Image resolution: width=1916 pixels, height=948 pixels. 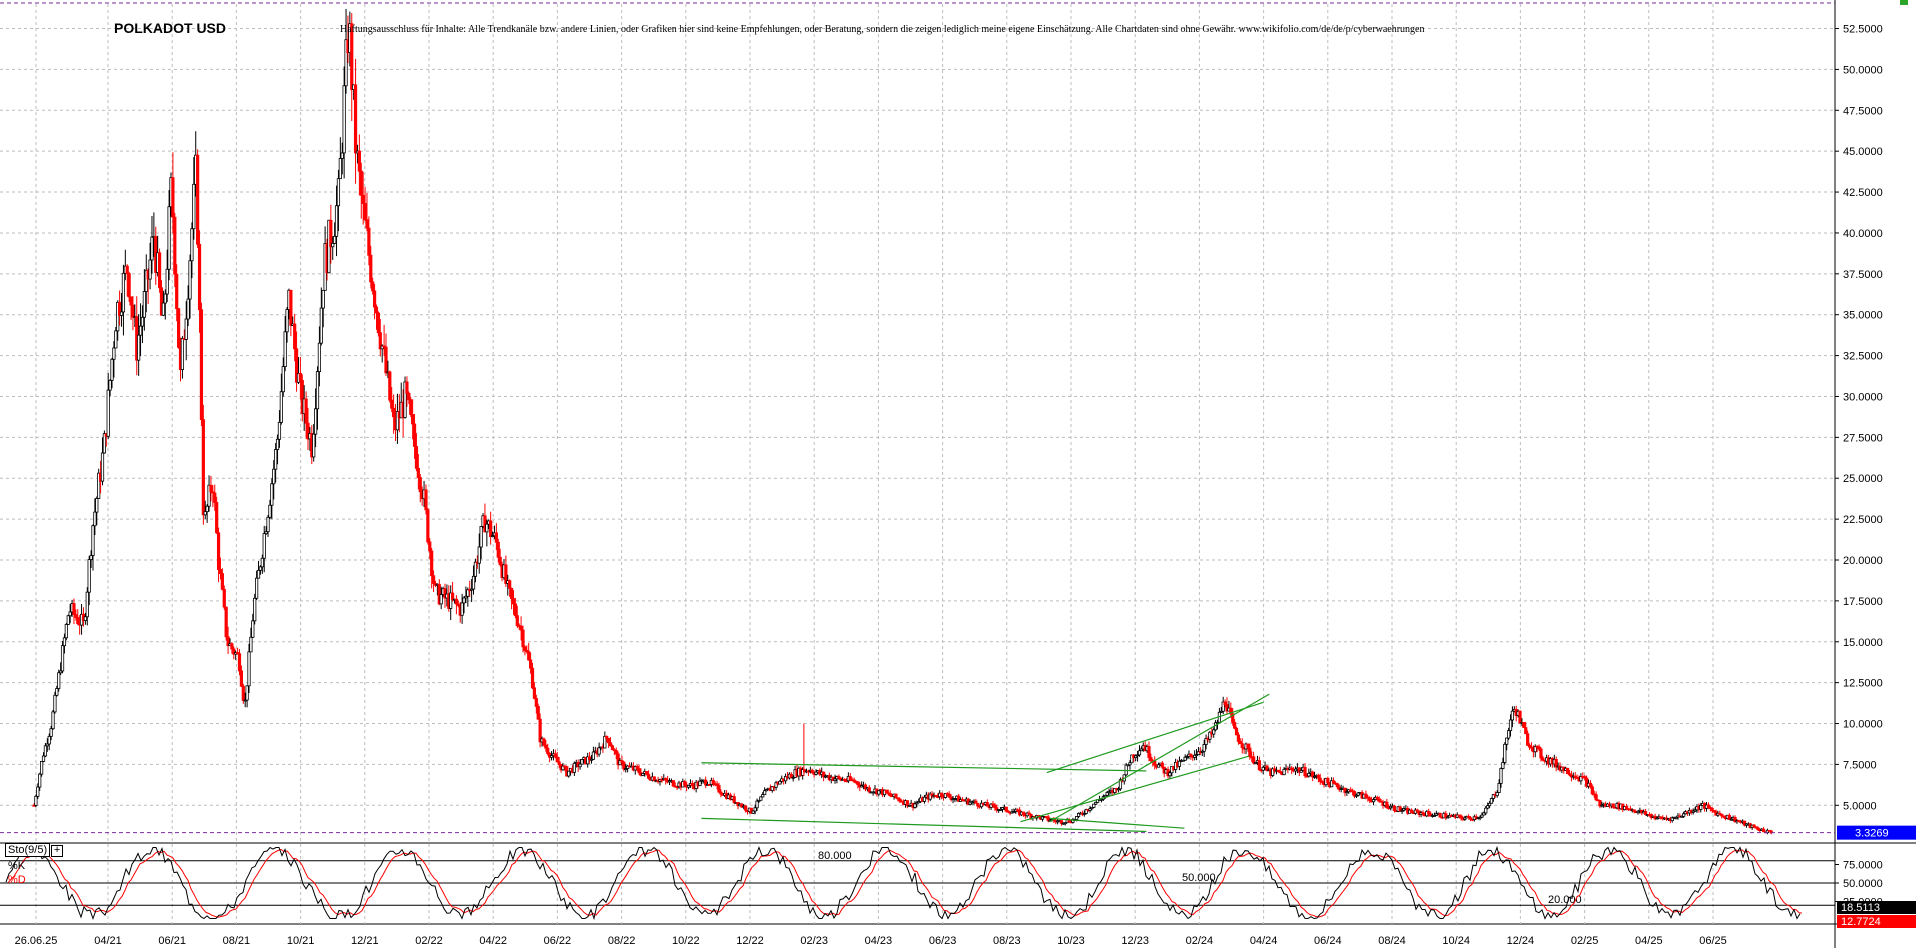 I want to click on indicator-add-icon: +, so click(x=57, y=851).